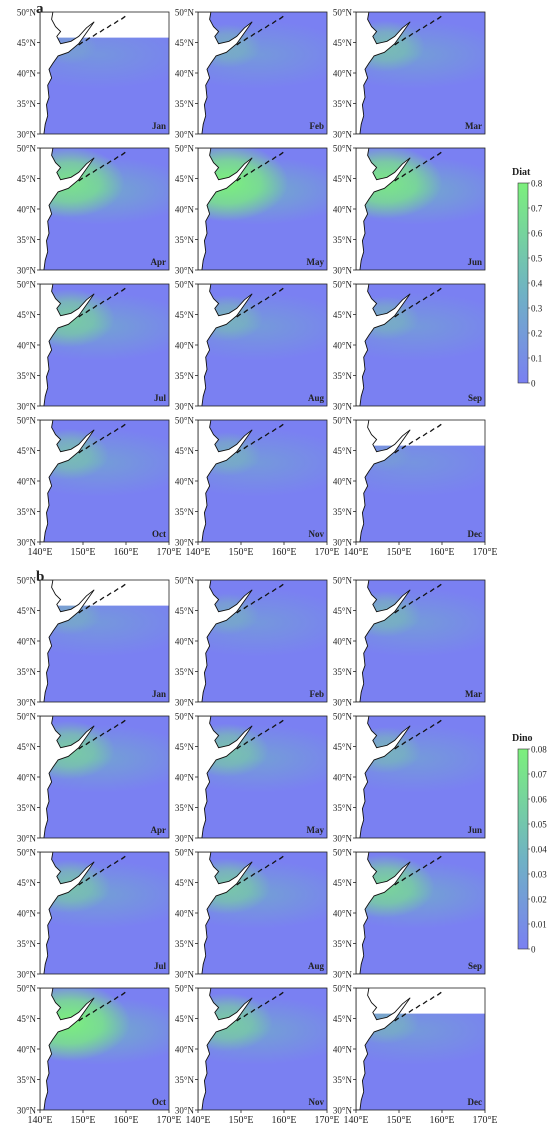  I want to click on colorbar-tick: 0.3, so click(537, 309).